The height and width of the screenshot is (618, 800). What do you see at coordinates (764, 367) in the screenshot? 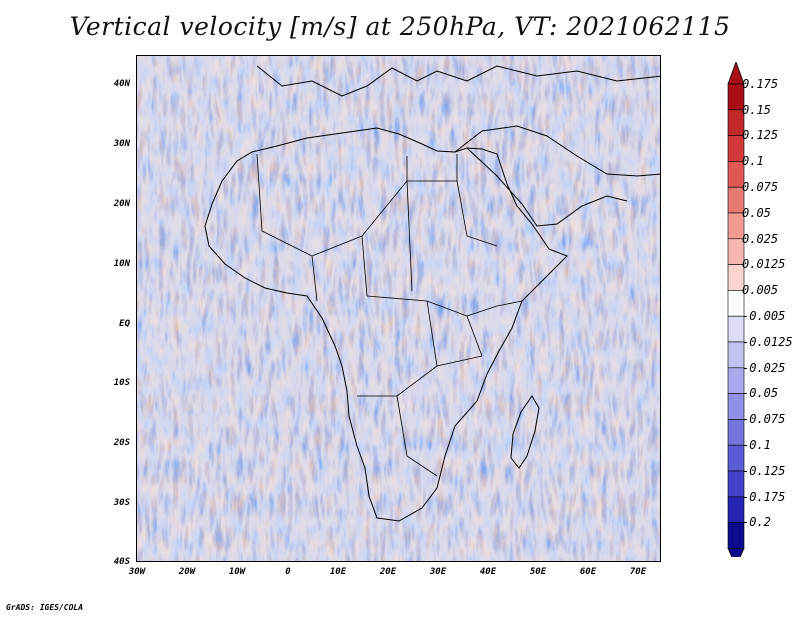
I see `colorbar-label: -0.025` at bounding box center [764, 367].